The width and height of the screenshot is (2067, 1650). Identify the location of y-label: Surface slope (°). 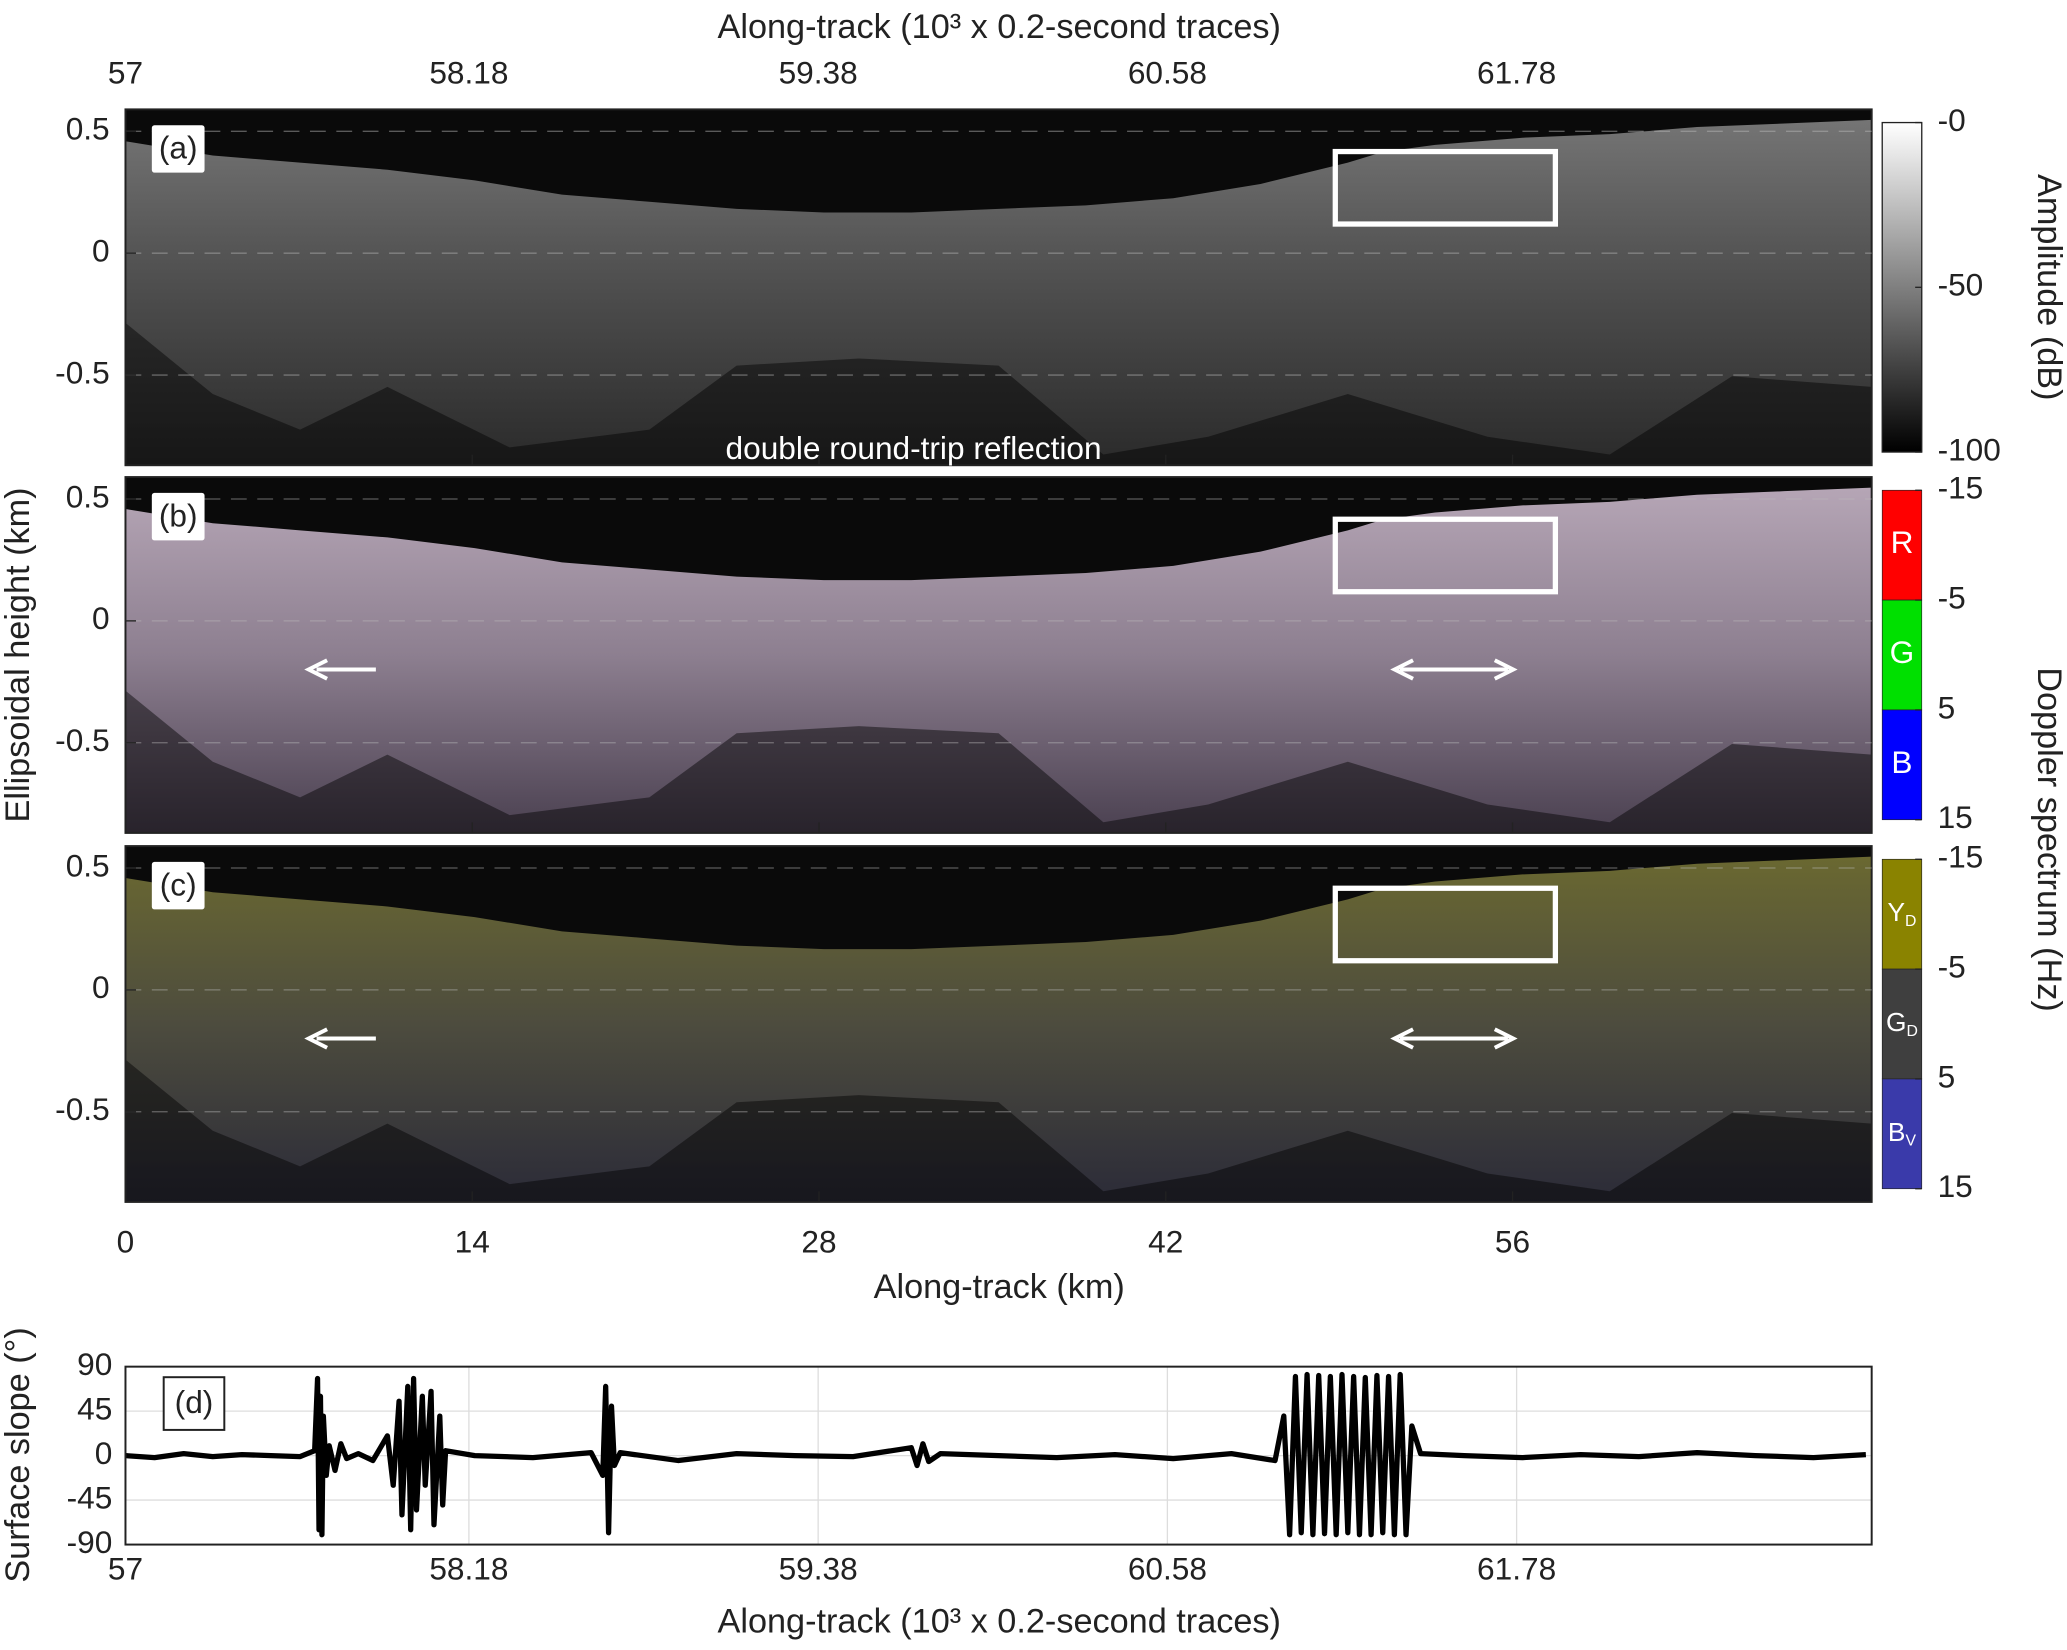
(18, 1454).